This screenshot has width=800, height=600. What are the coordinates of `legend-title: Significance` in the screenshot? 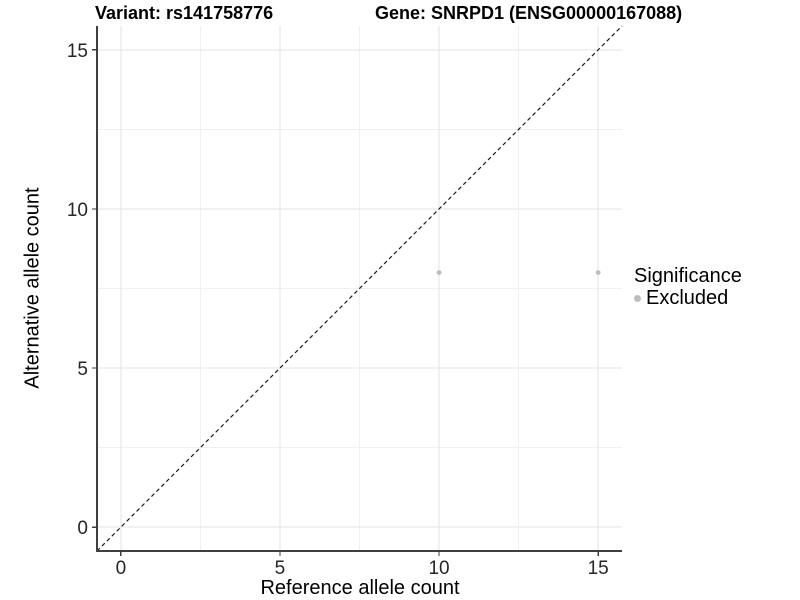 It's located at (688, 276).